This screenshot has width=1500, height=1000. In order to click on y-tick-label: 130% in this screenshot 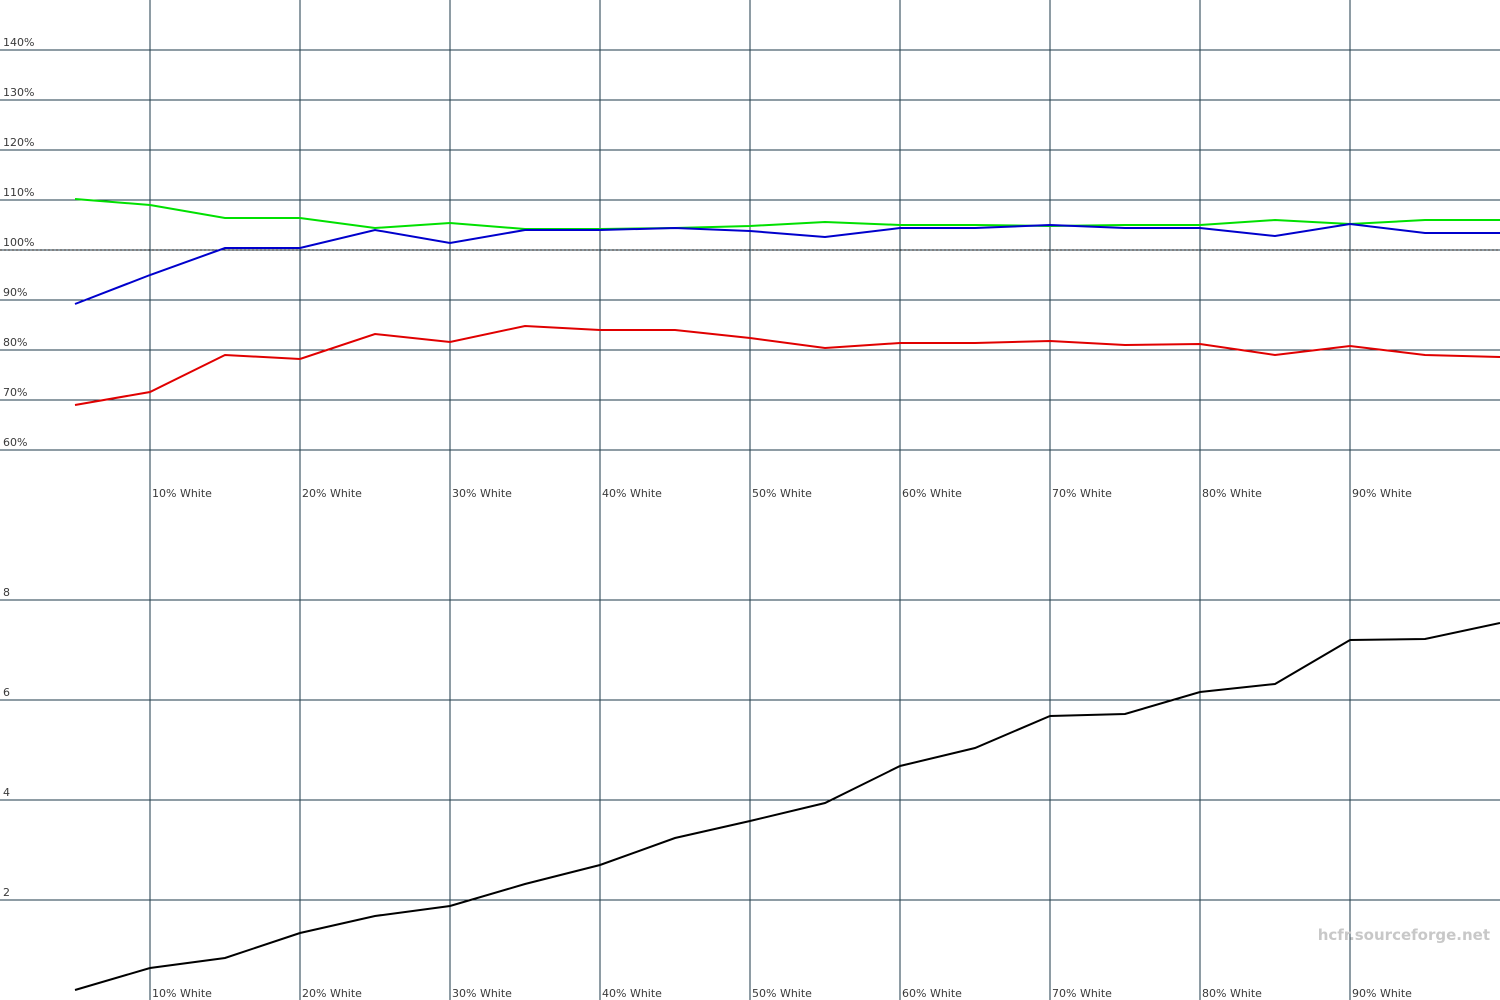, I will do `click(18, 92)`.